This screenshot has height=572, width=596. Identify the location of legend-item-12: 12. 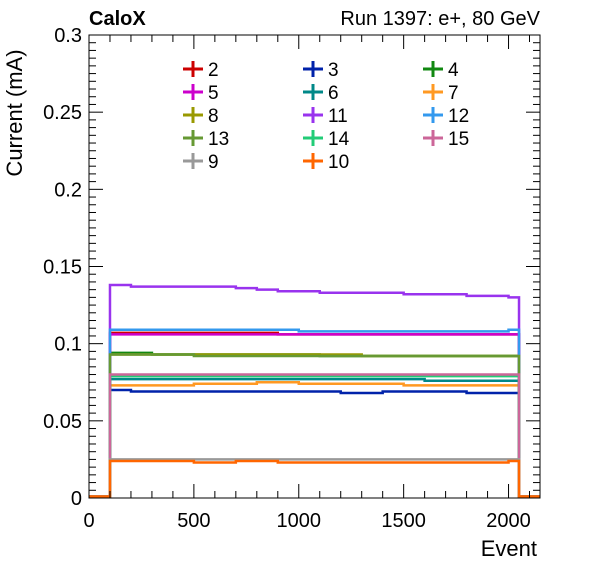
(446, 116).